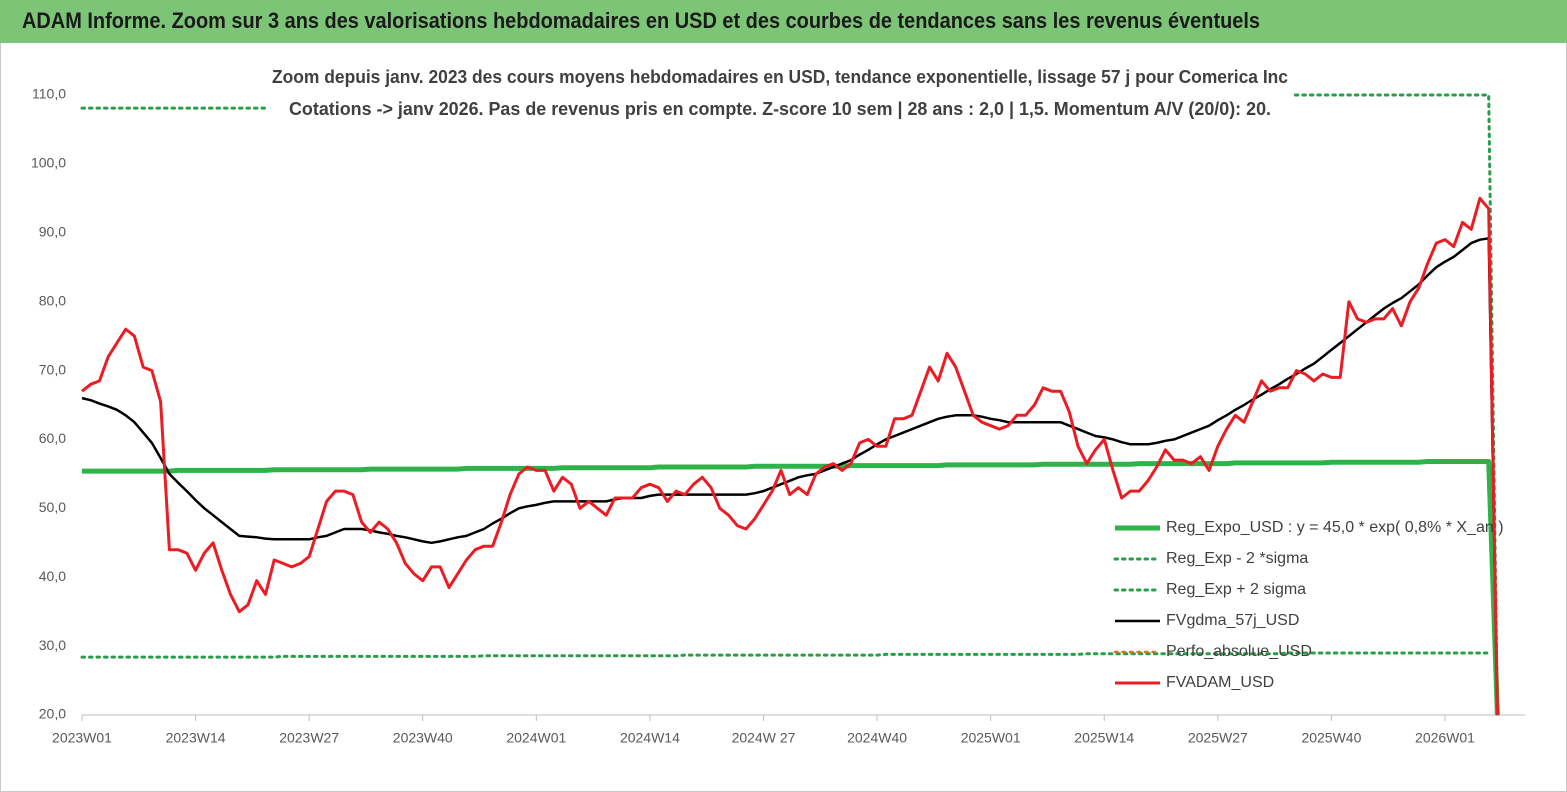  I want to click on y-tick-label: 40,0, so click(52, 576).